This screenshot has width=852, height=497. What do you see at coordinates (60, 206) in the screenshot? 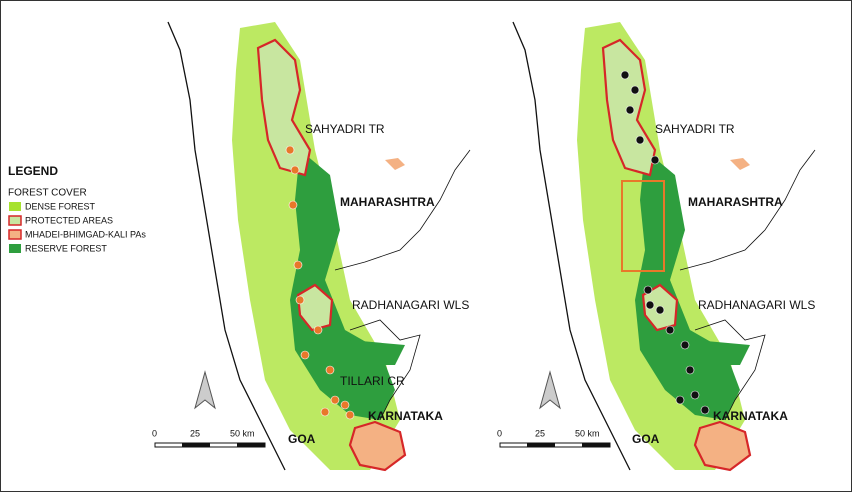
I see `legend-label: DENSE FOREST` at bounding box center [60, 206].